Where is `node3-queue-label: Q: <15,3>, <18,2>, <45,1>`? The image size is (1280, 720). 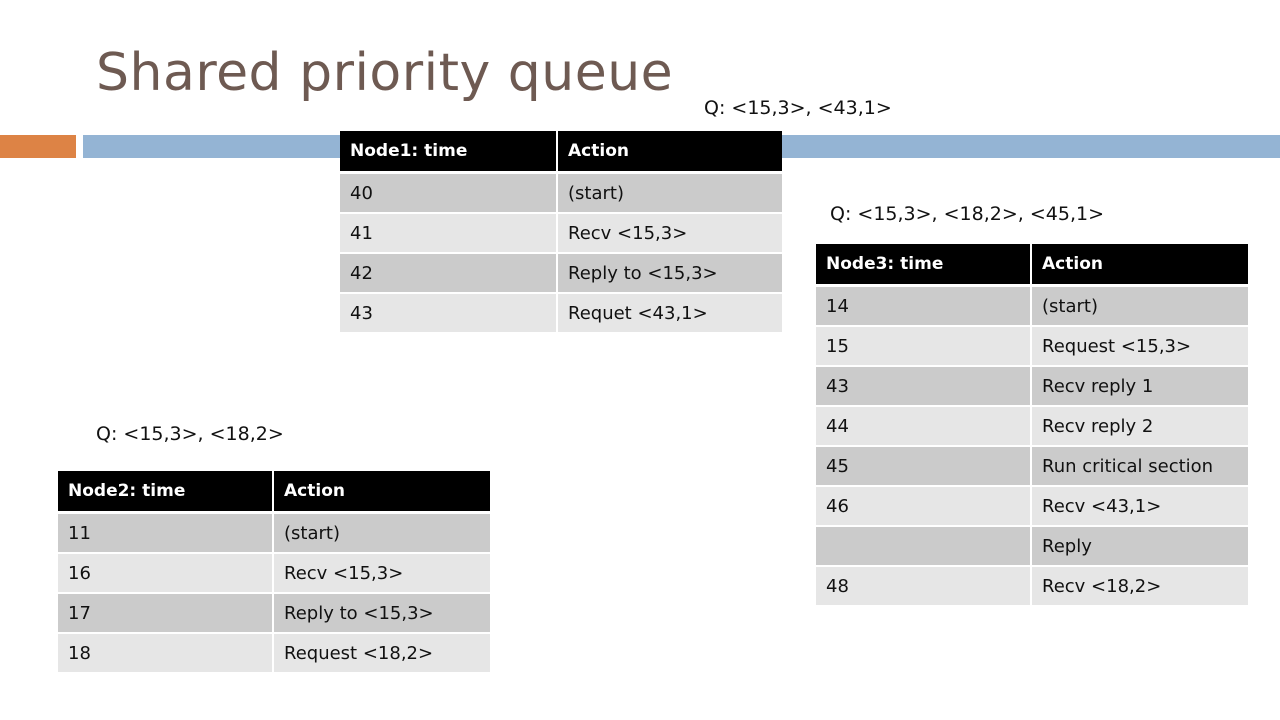
node3-queue-label: Q: <15,3>, <18,2>, <45,1> is located at coordinates (967, 214).